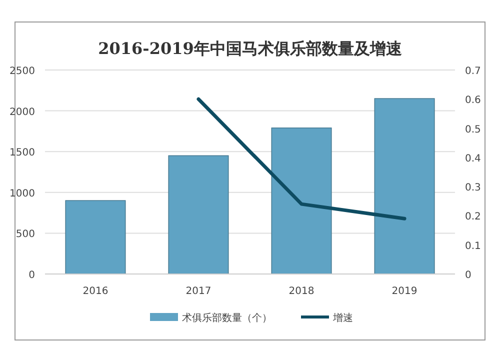 This screenshot has width=500, height=362. What do you see at coordinates (22, 112) in the screenshot?
I see `y-tick-label: 2000` at bounding box center [22, 112].